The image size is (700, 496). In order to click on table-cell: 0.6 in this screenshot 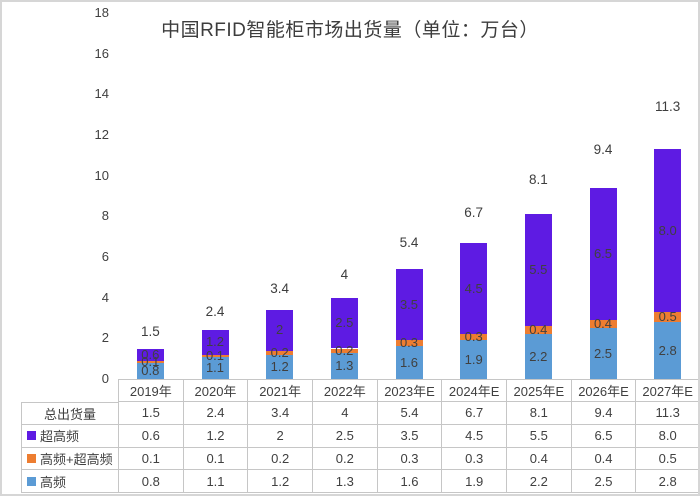, I will do `click(150, 436)`.